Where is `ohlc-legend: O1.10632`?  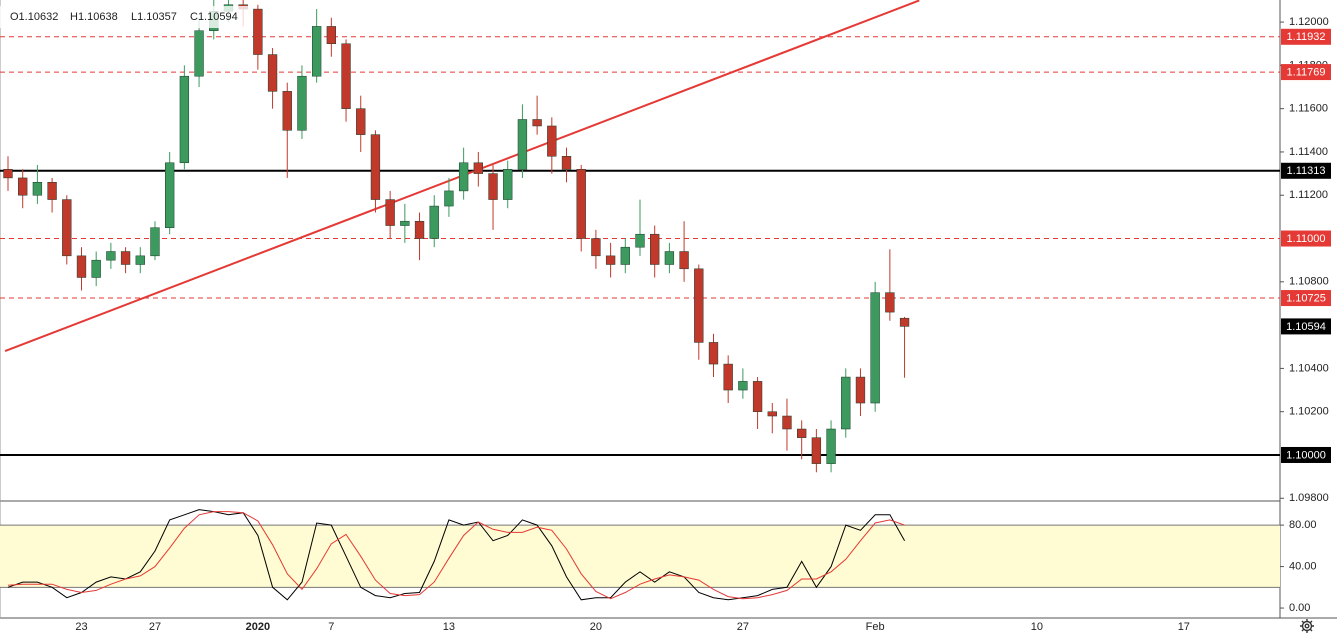 ohlc-legend: O1.10632 is located at coordinates (34, 17).